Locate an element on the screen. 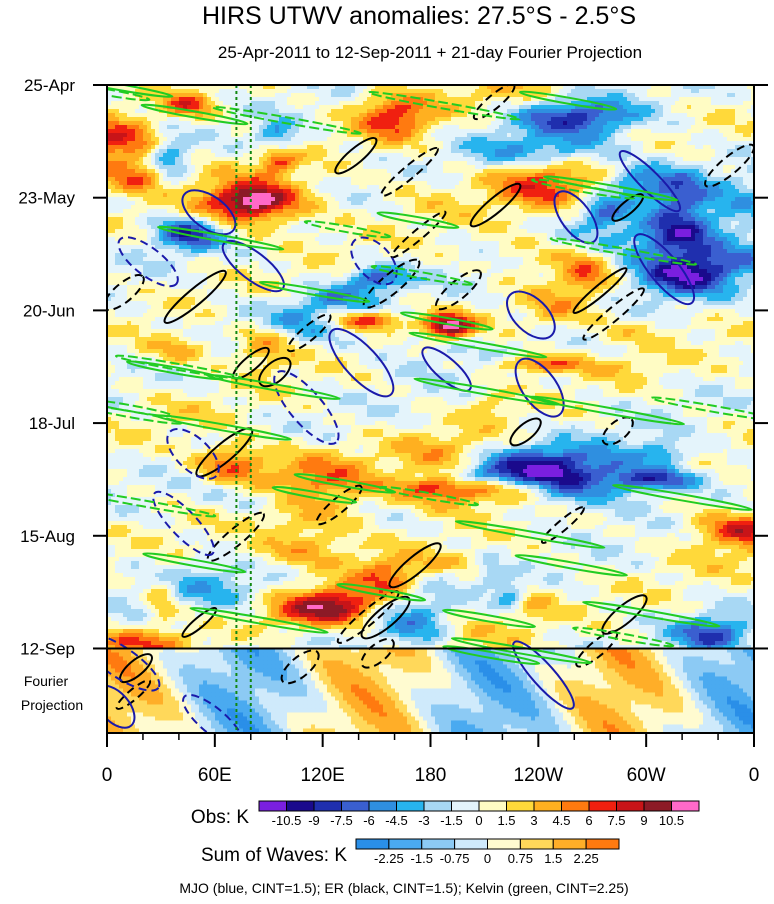  colorbar-tick-label: -3 is located at coordinates (424, 820).